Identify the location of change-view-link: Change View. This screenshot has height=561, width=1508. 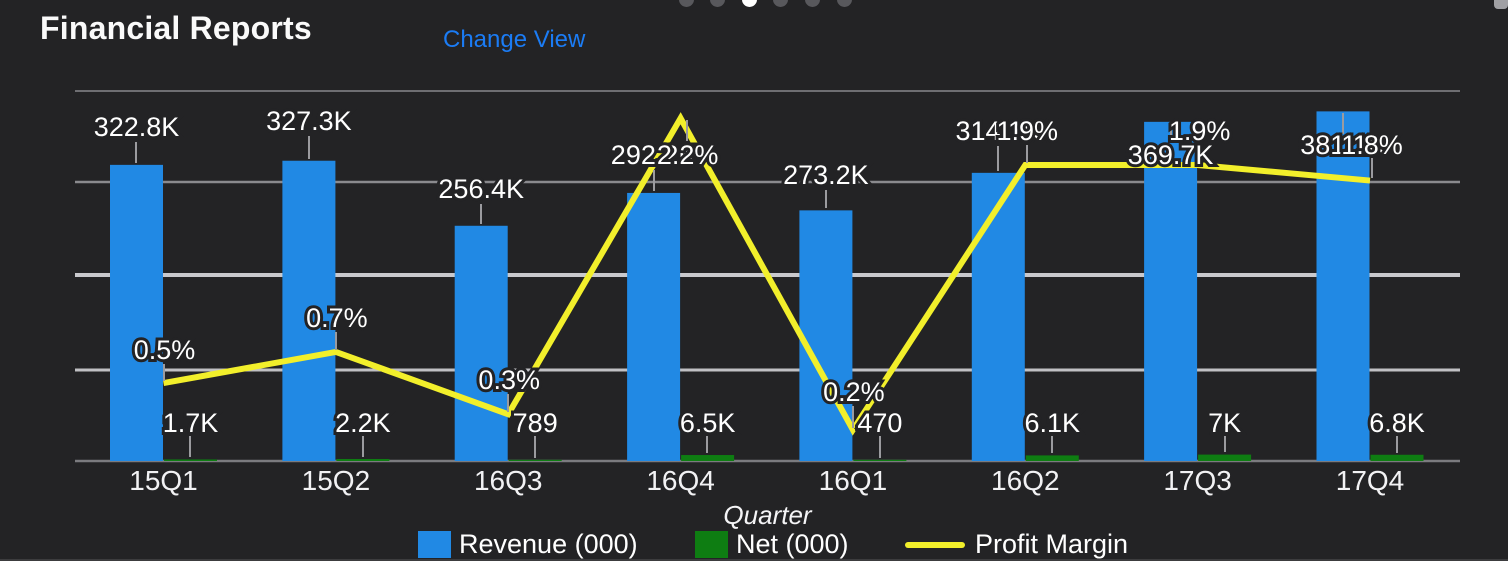
(514, 39).